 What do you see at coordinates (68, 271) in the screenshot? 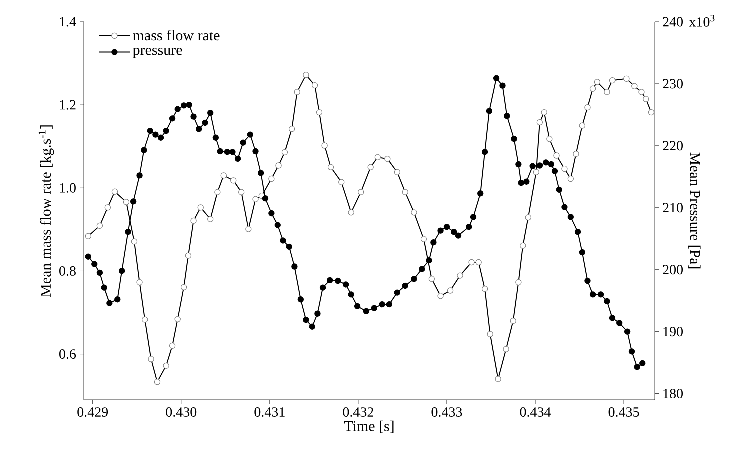
I see `y-tick-label: 0.8` at bounding box center [68, 271].